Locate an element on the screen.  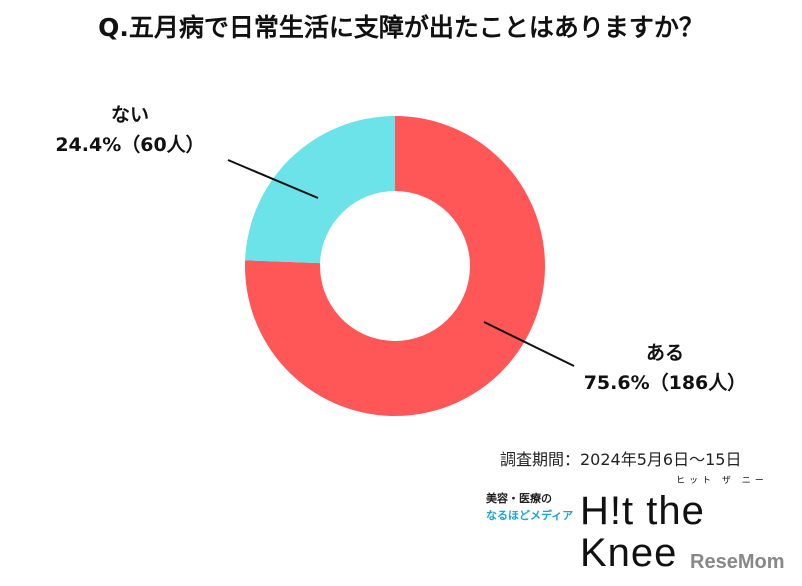
leader-line-aru is located at coordinates (529, 344).